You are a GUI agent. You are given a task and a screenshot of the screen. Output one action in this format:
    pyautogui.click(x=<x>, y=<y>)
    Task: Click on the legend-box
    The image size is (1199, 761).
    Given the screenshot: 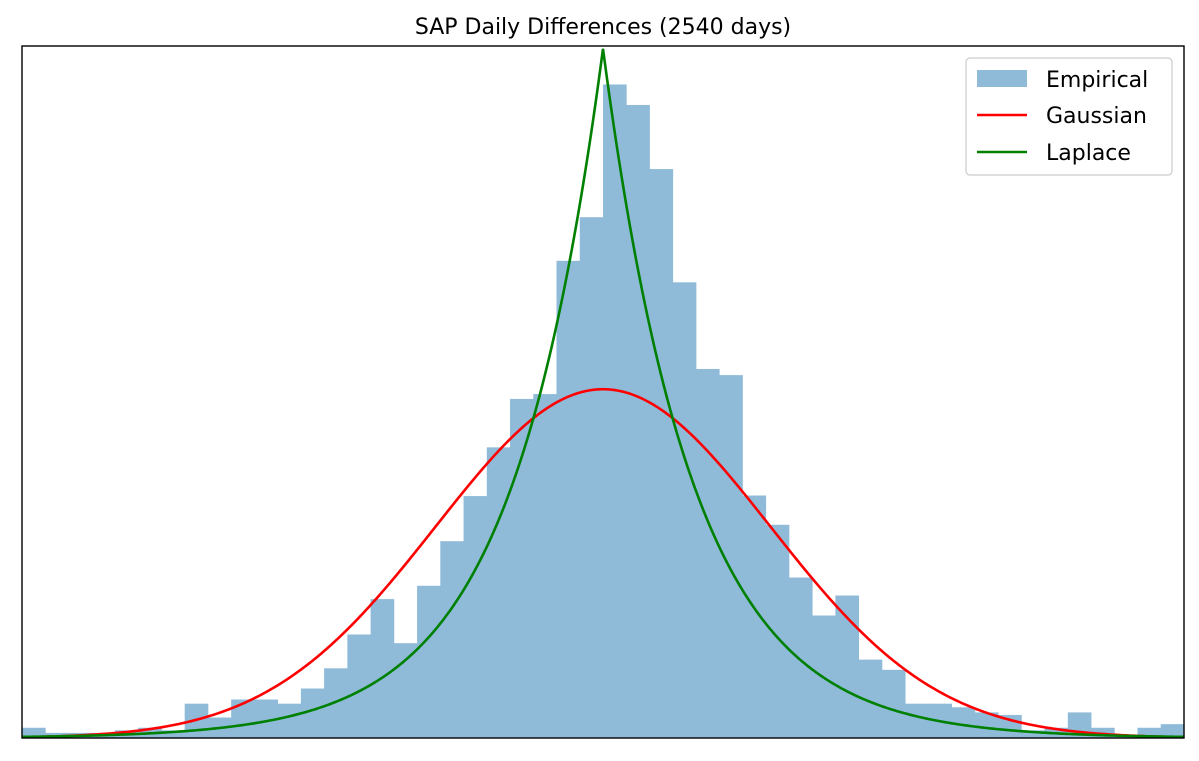 What is the action you would take?
    pyautogui.click(x=1069, y=116)
    